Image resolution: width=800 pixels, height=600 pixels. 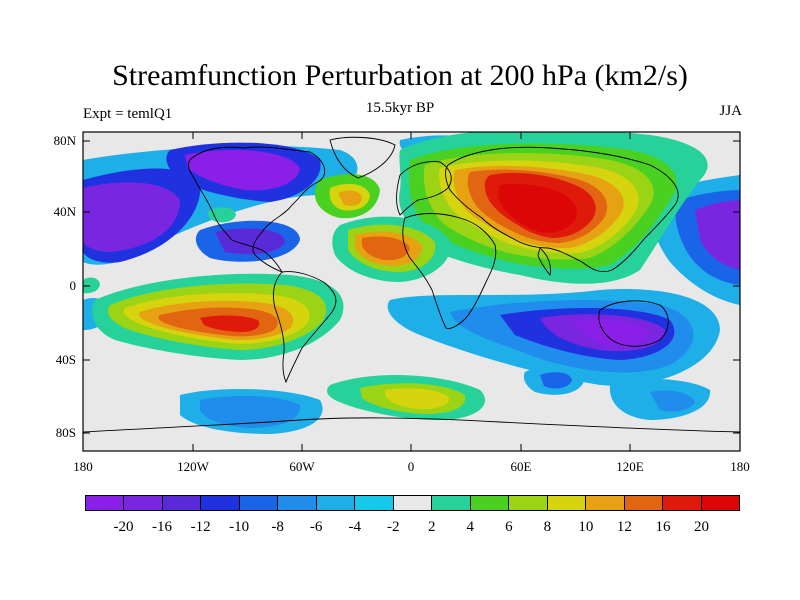 I want to click on coastline-africa, so click(x=449, y=271).